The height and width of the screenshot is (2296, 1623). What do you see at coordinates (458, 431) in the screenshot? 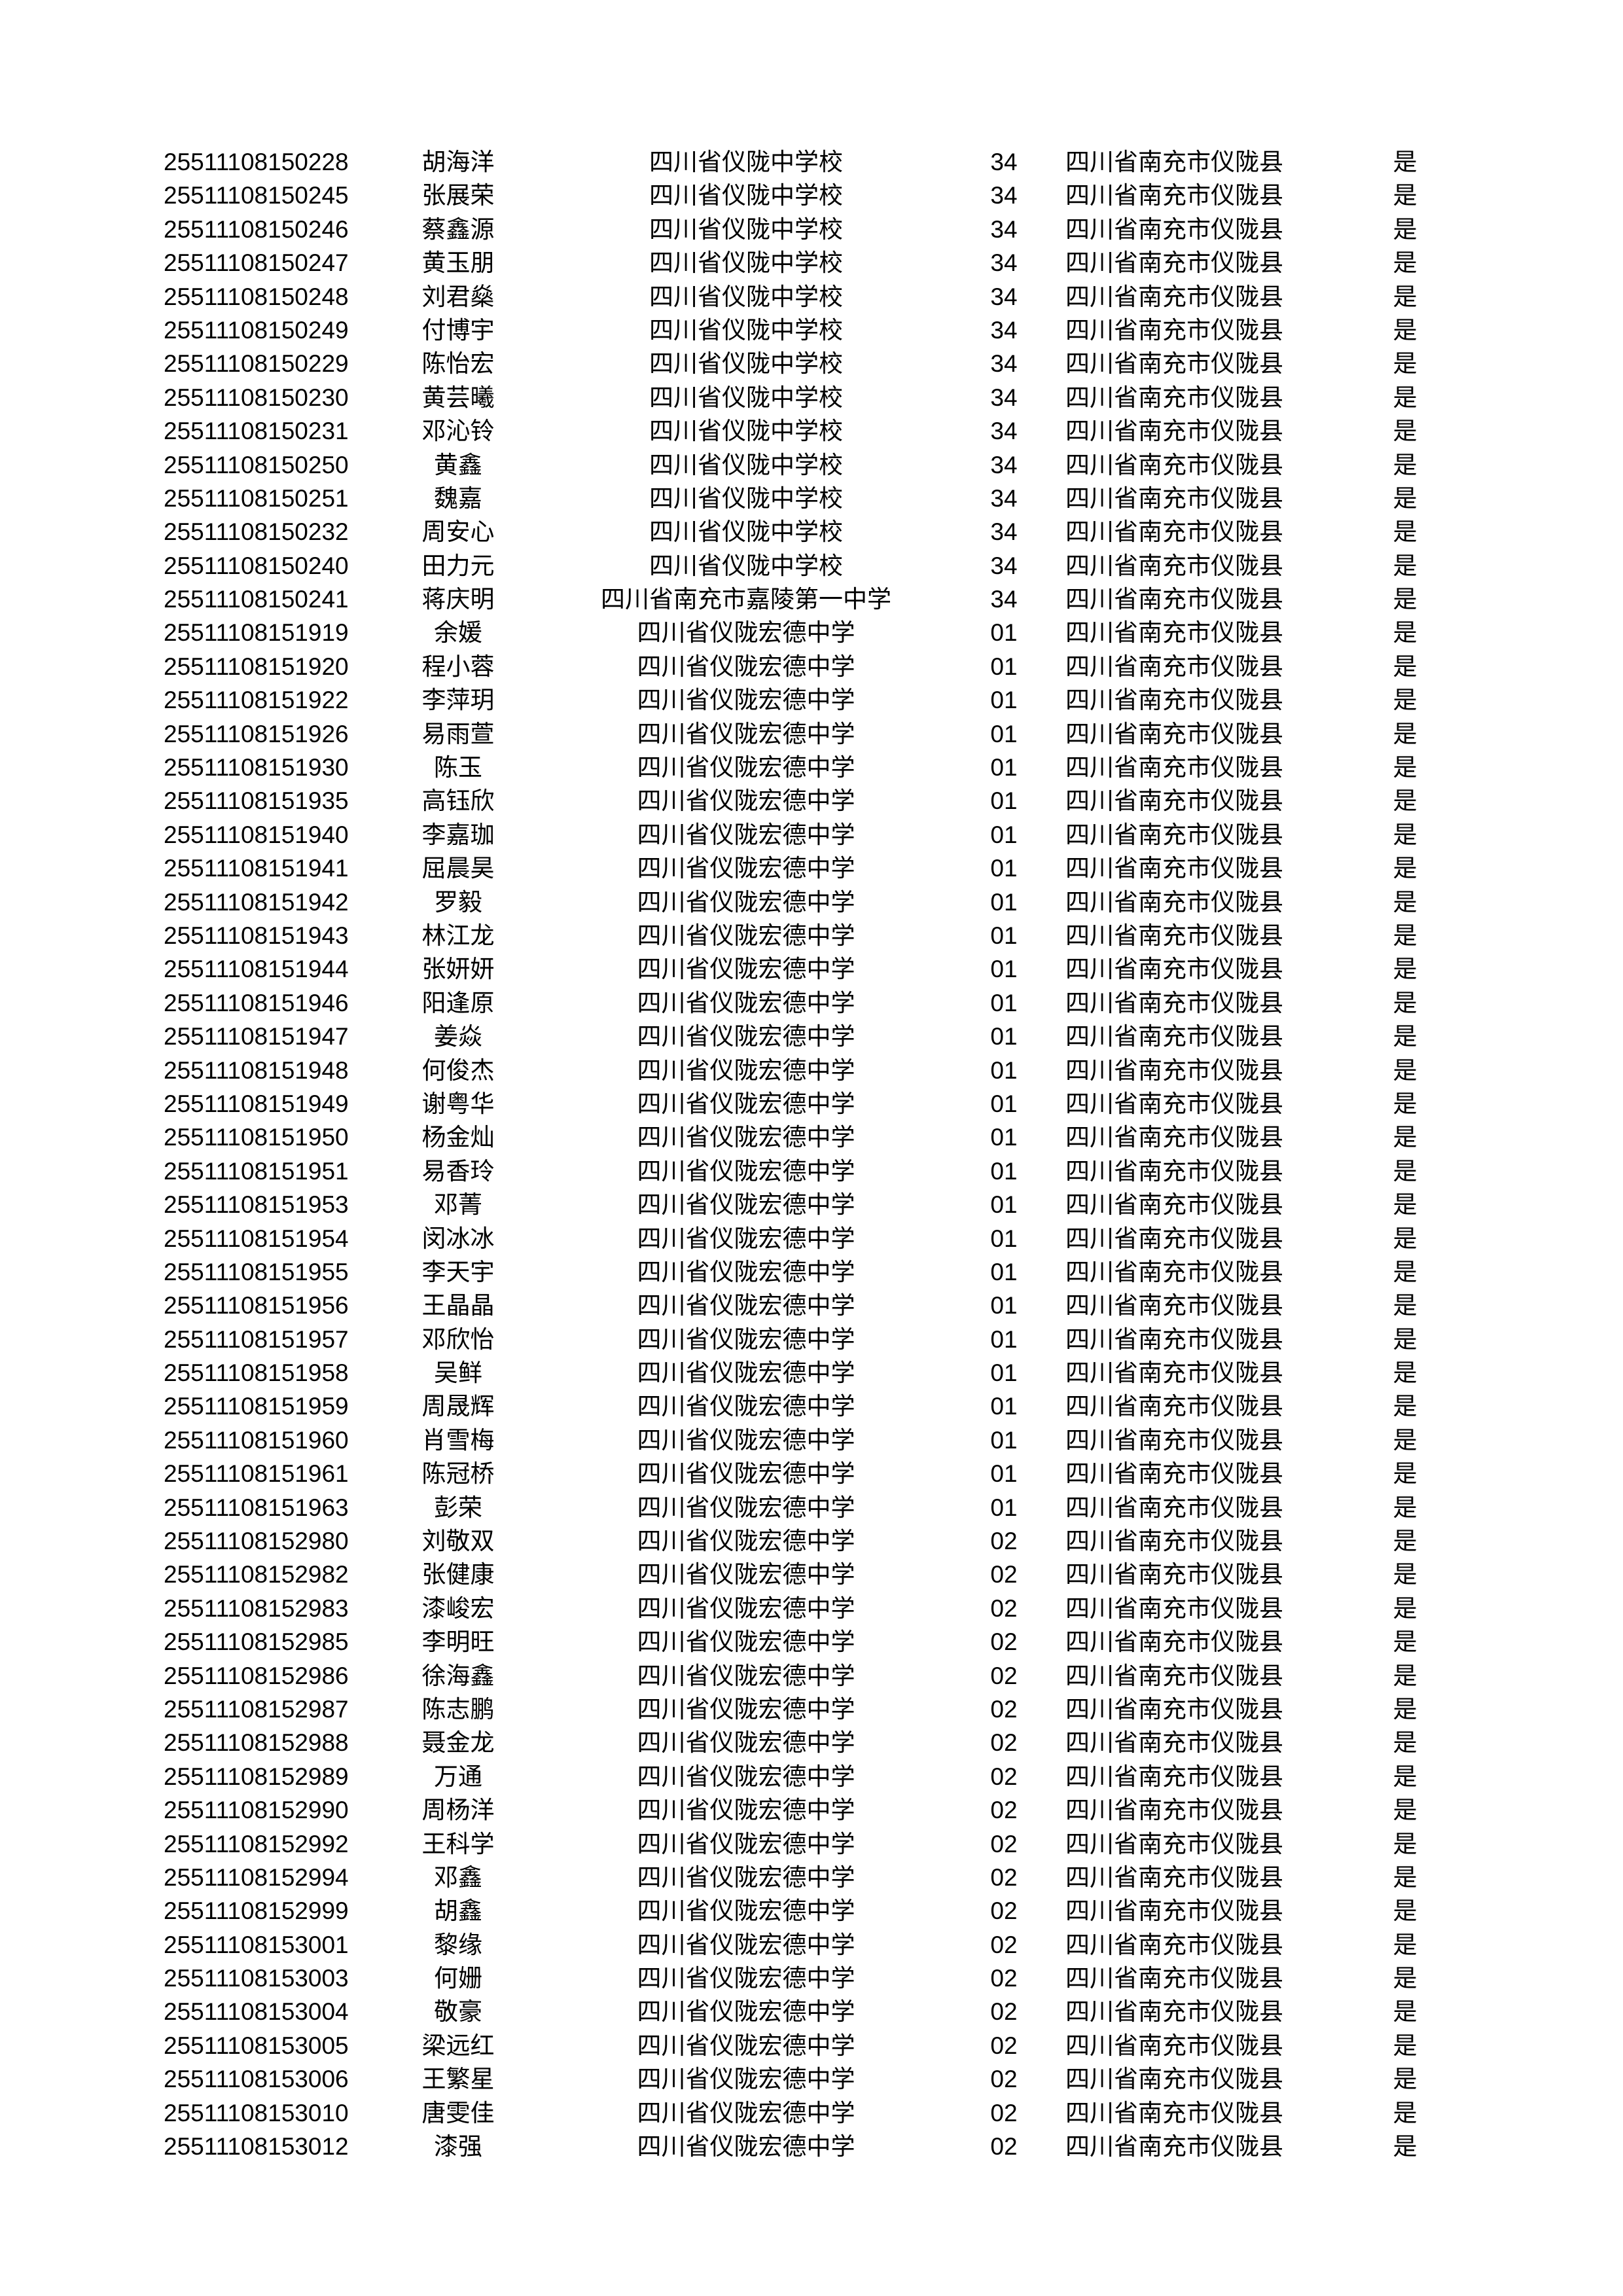
I see `student-name: 邓沁铃` at bounding box center [458, 431].